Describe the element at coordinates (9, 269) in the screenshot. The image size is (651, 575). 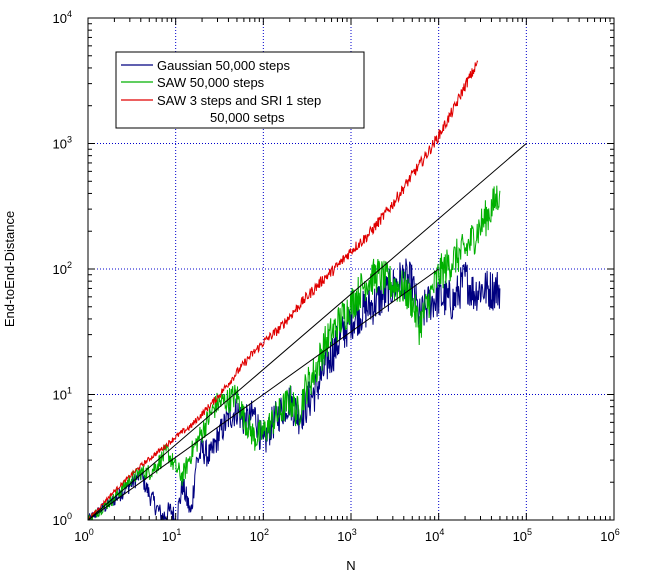
I see `y-axis-label: End-toEnd-Distance` at that location.